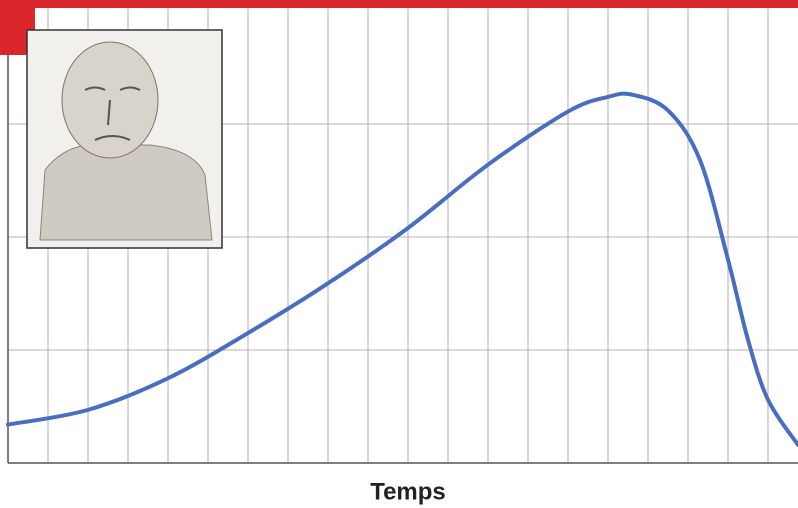 This screenshot has width=798, height=508. What do you see at coordinates (399, 4) in the screenshot?
I see `top-bar` at bounding box center [399, 4].